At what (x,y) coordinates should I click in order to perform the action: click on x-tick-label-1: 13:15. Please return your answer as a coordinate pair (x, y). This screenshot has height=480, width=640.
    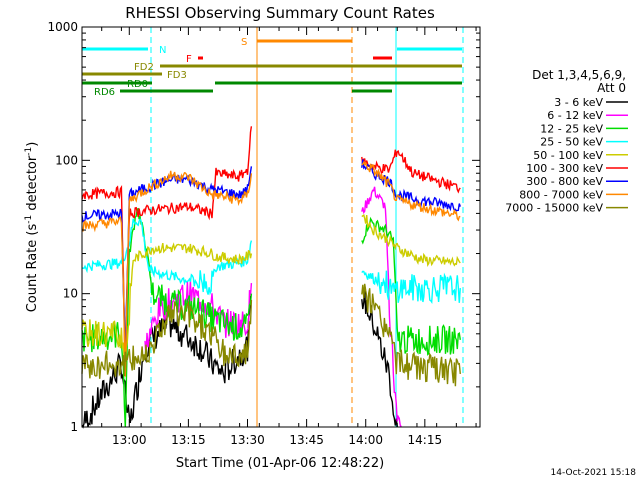
    Looking at the image, I should click on (188, 440).